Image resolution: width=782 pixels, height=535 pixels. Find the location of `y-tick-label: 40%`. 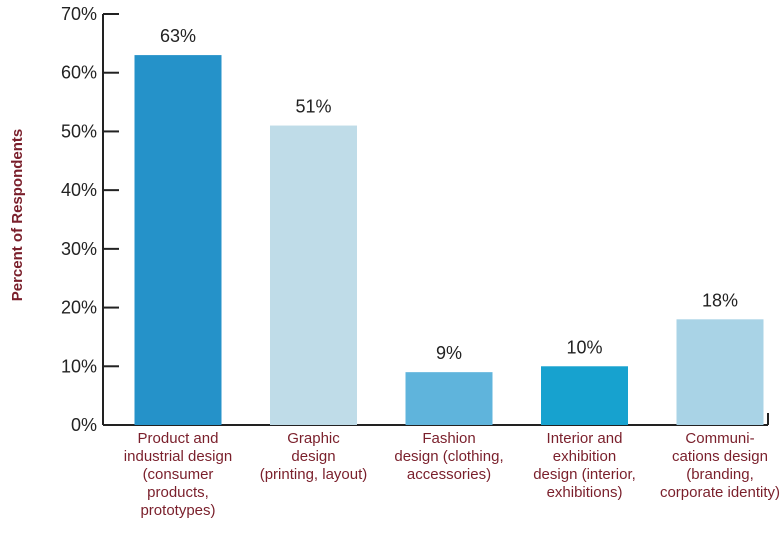

y-tick-label: 40% is located at coordinates (79, 190).